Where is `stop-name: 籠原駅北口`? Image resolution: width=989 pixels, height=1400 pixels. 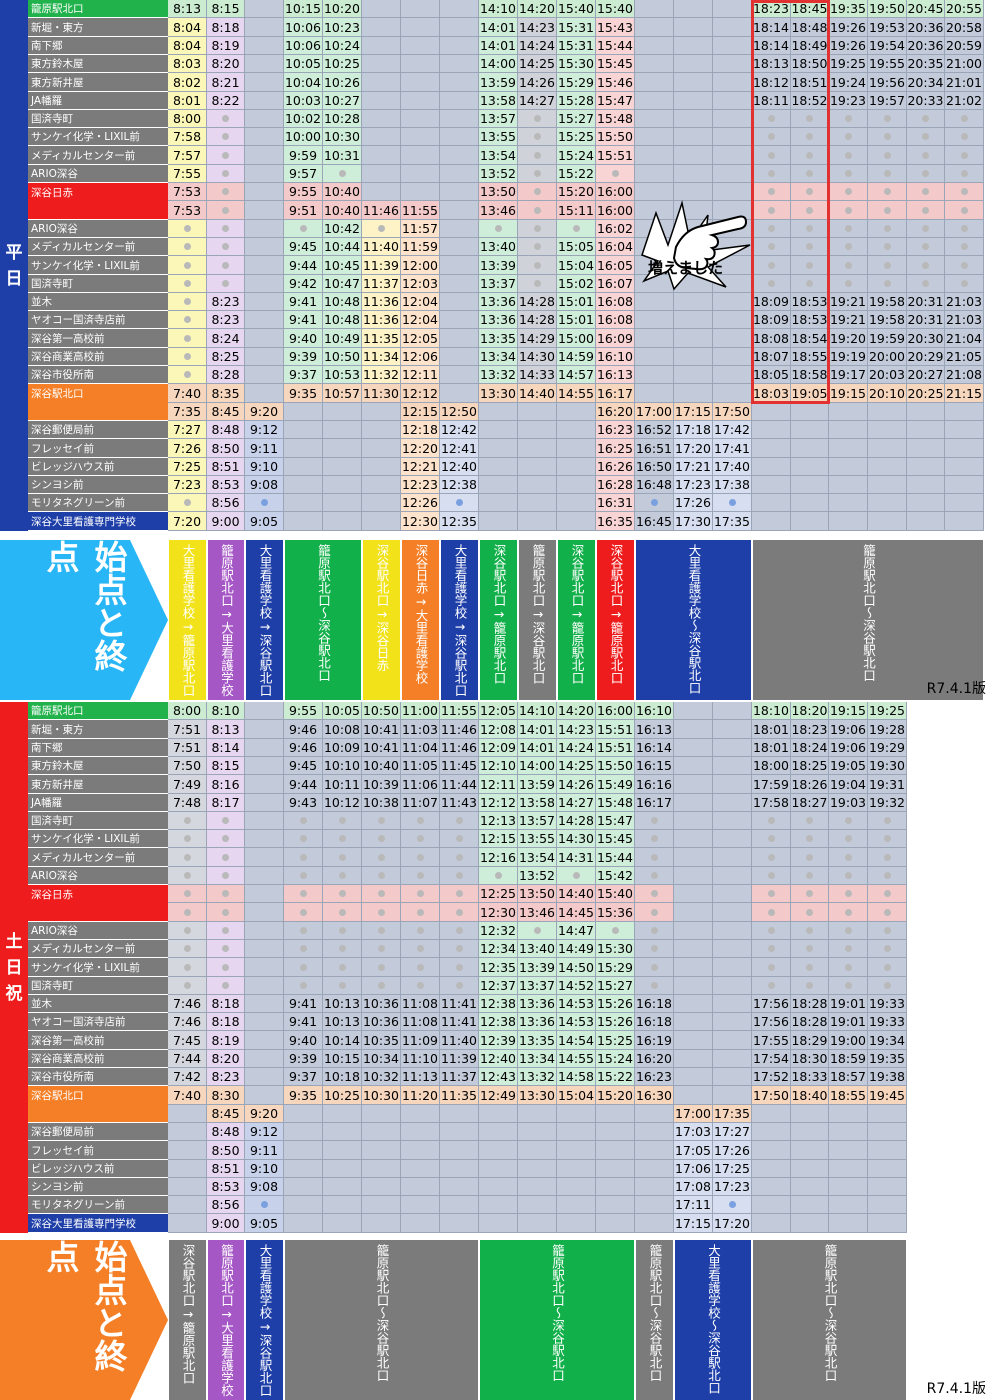 stop-name: 籠原駅北口 is located at coordinates (98, 9).